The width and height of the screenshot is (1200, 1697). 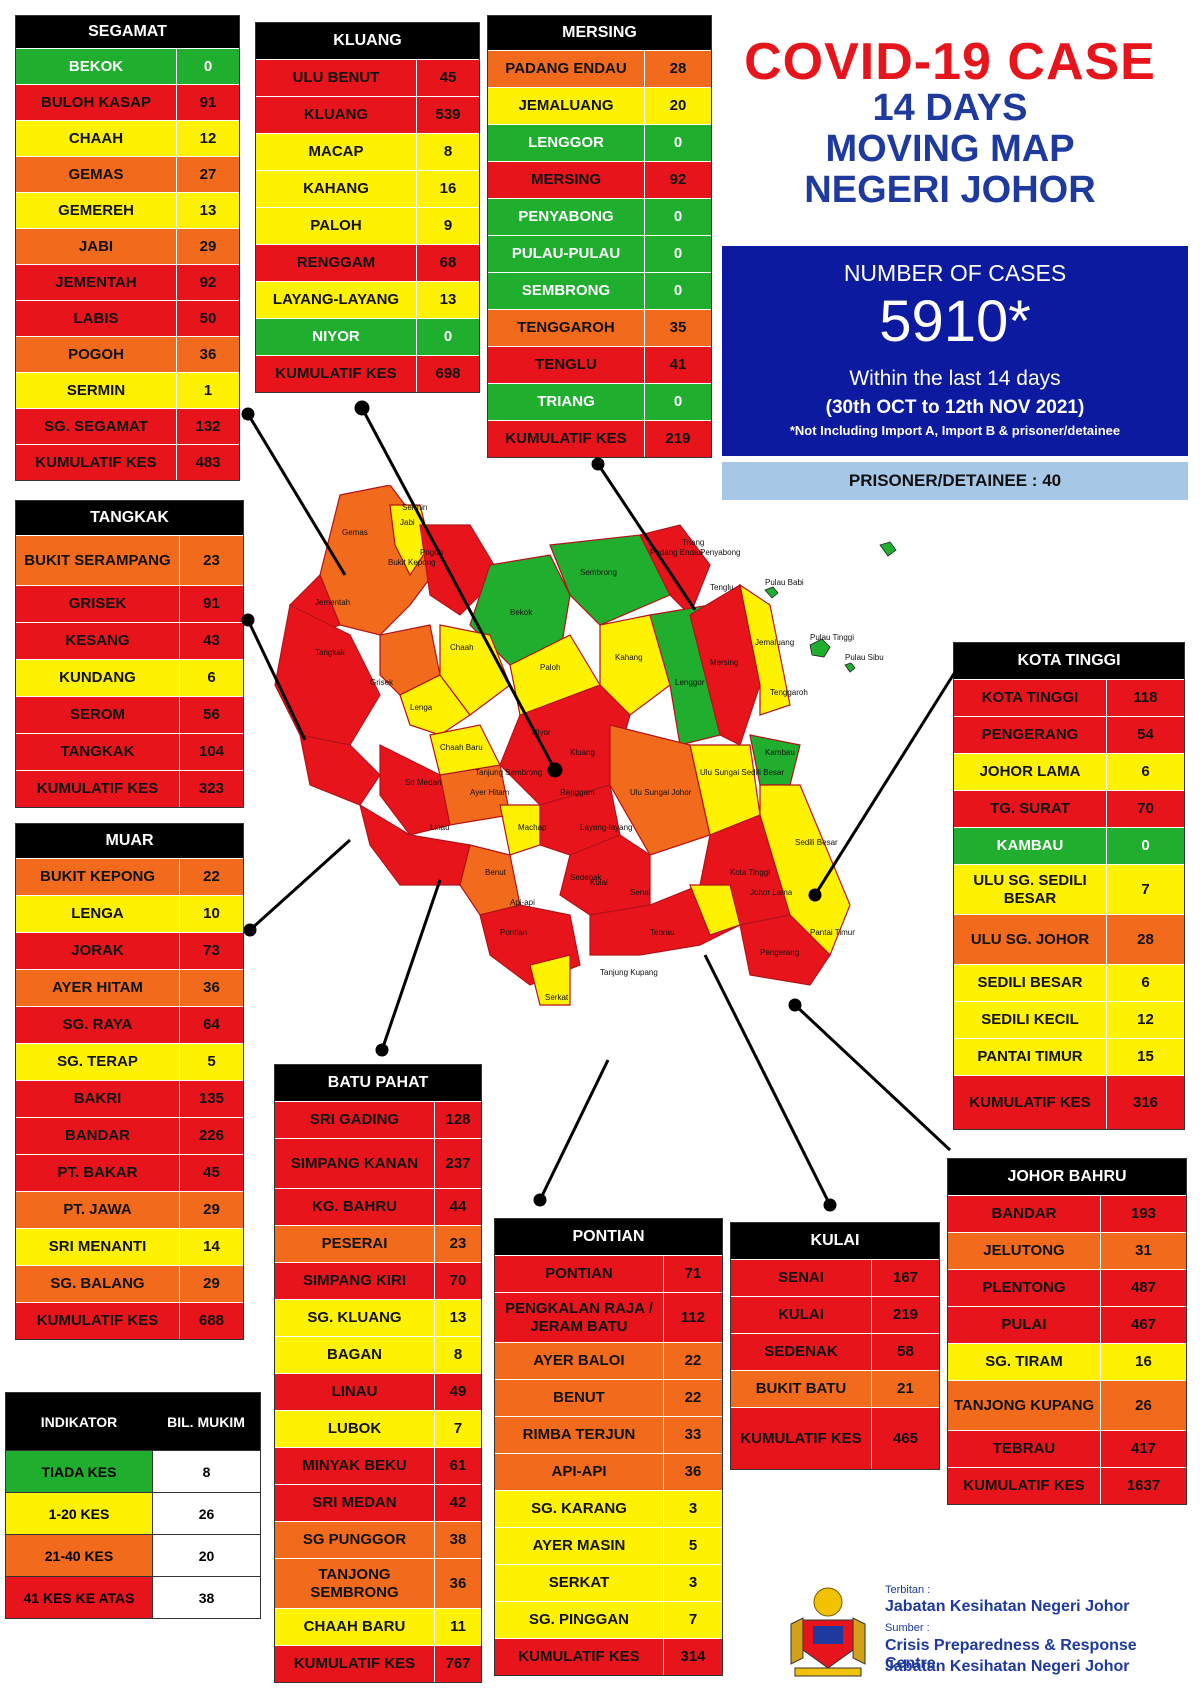 What do you see at coordinates (715, 910) in the screenshot?
I see `map-region-sg-tiram` at bounding box center [715, 910].